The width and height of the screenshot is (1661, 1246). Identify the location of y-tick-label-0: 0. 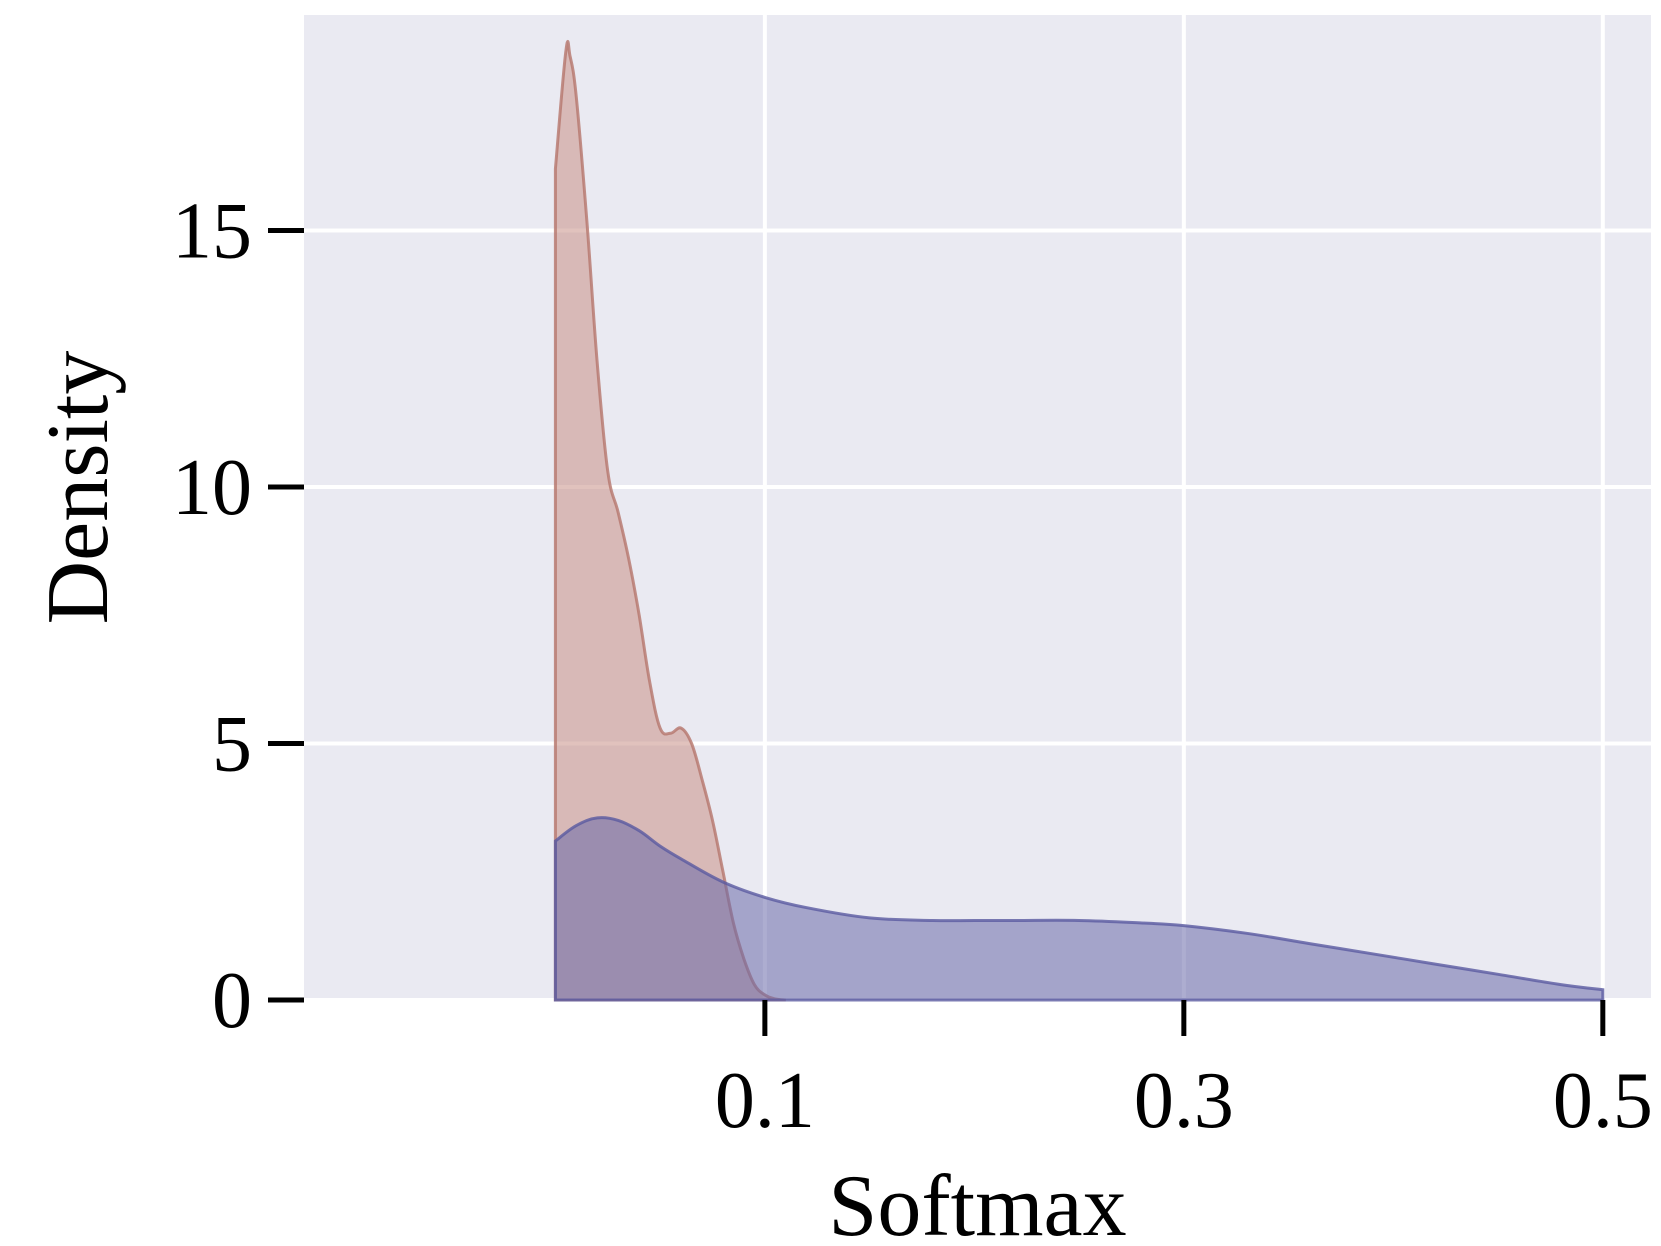
(232, 1001).